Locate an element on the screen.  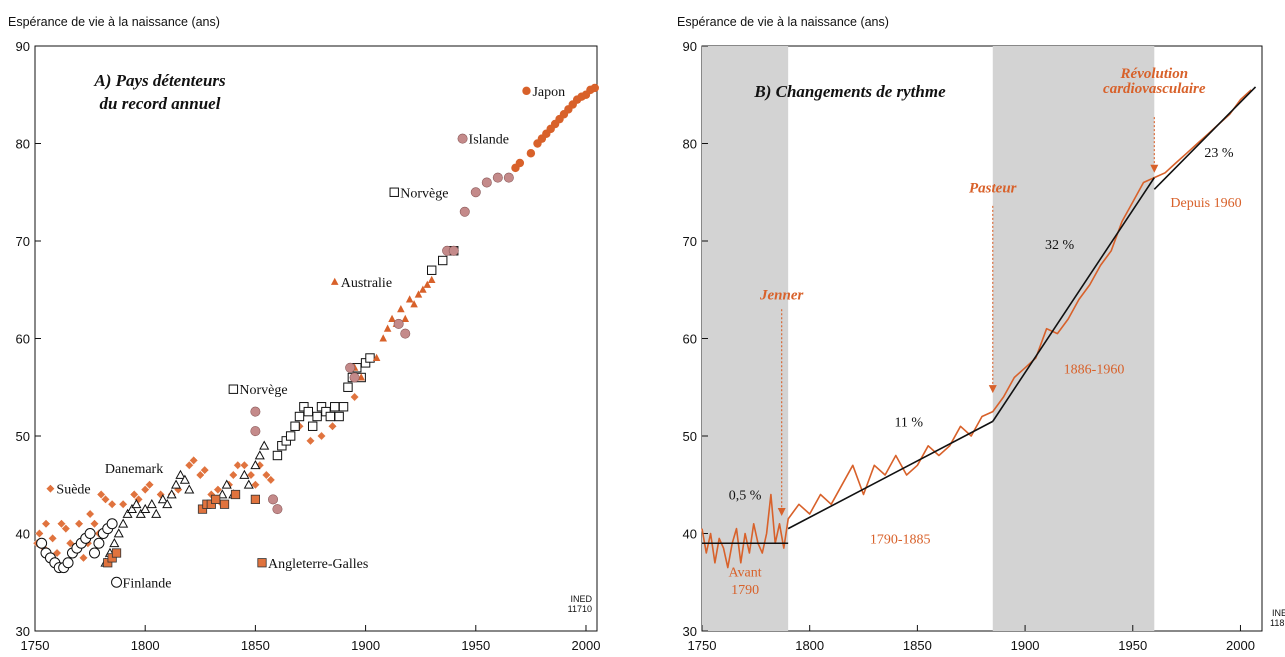
panel-a-x-tick-label: 1850 is located at coordinates (255, 645).